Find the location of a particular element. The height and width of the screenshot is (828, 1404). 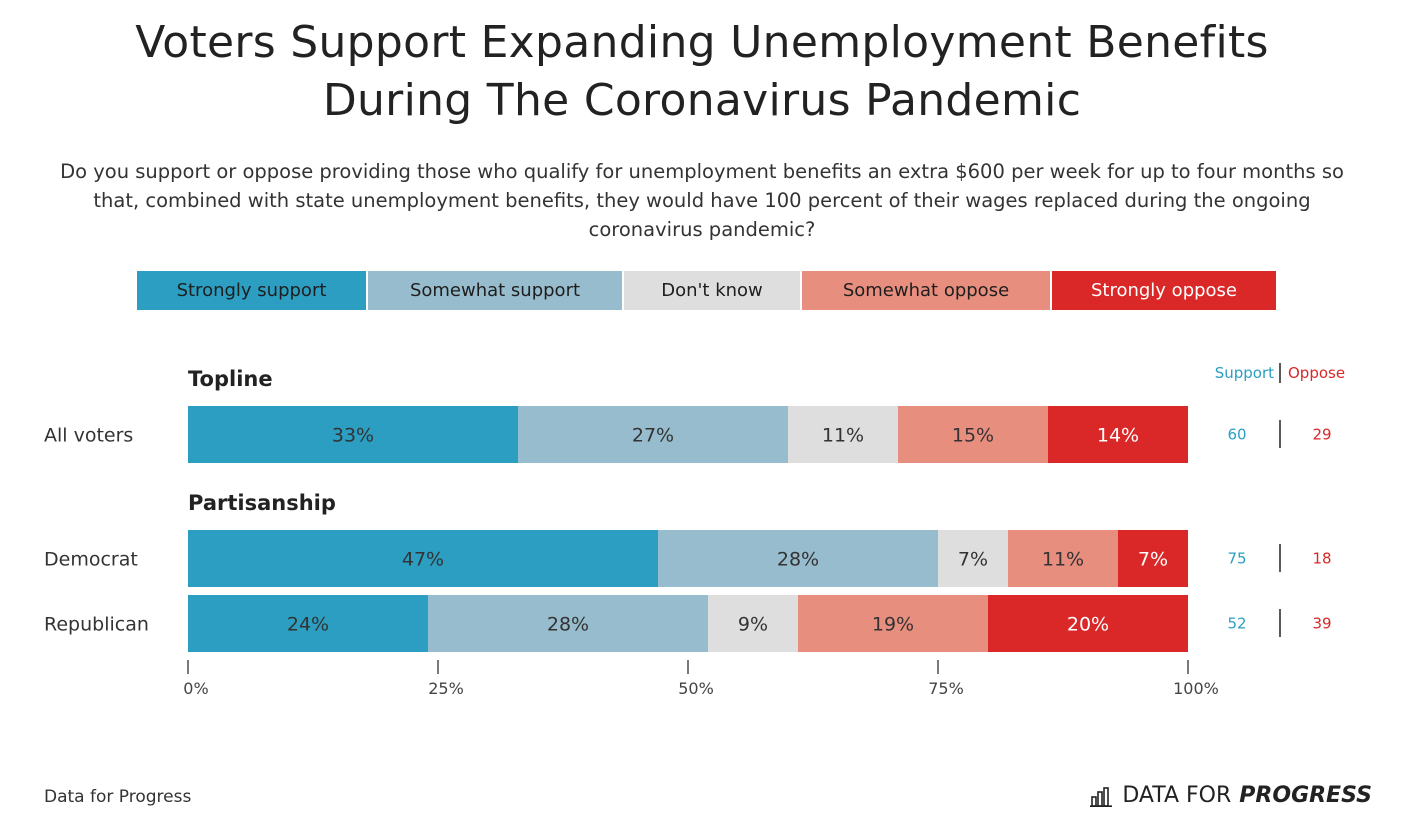

bar-chart-icon is located at coordinates (1101, 796).